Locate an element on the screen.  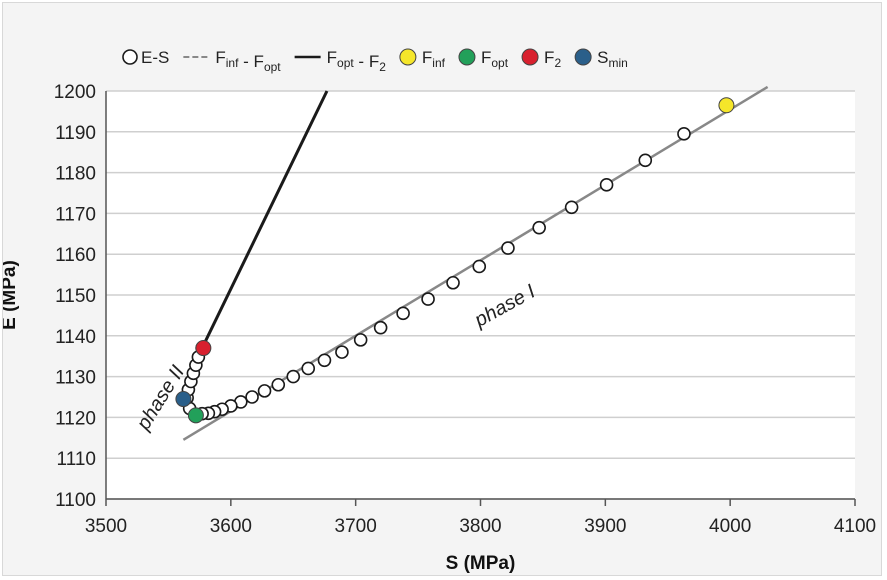
legend-symbol-fopt is located at coordinates (467, 57).